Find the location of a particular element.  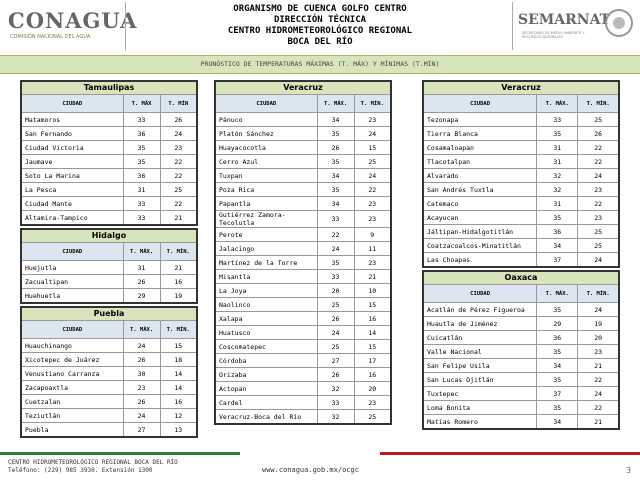

title-line: ORGANISMO DE CUENCA GOLFO CENTRO is located at coordinates (320, 9).